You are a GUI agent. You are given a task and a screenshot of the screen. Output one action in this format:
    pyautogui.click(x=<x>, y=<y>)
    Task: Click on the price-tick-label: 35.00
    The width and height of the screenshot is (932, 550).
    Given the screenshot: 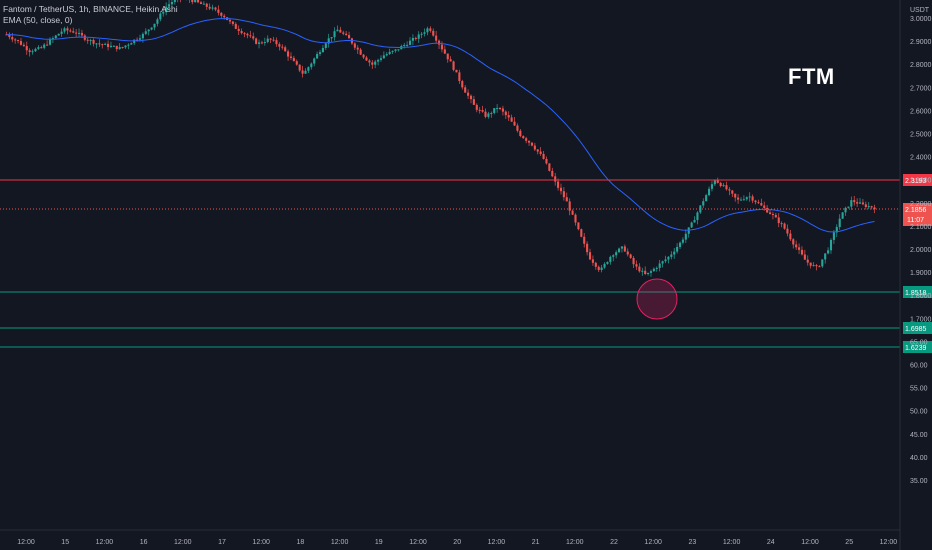 What is the action you would take?
    pyautogui.click(x=919, y=481)
    